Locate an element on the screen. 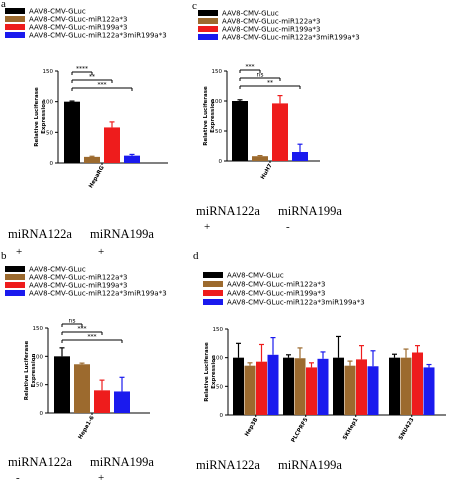 The width and height of the screenshot is (474, 485). panel-label-c: c is located at coordinates (194, 6).